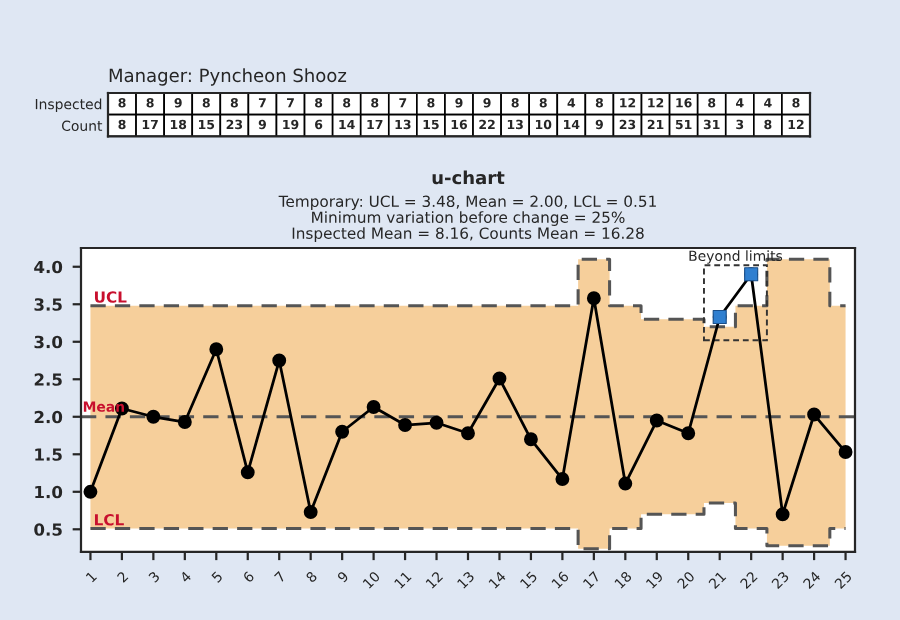 The width and height of the screenshot is (900, 620). What do you see at coordinates (48, 267) in the screenshot?
I see `y-tick-label: 4.0` at bounding box center [48, 267].